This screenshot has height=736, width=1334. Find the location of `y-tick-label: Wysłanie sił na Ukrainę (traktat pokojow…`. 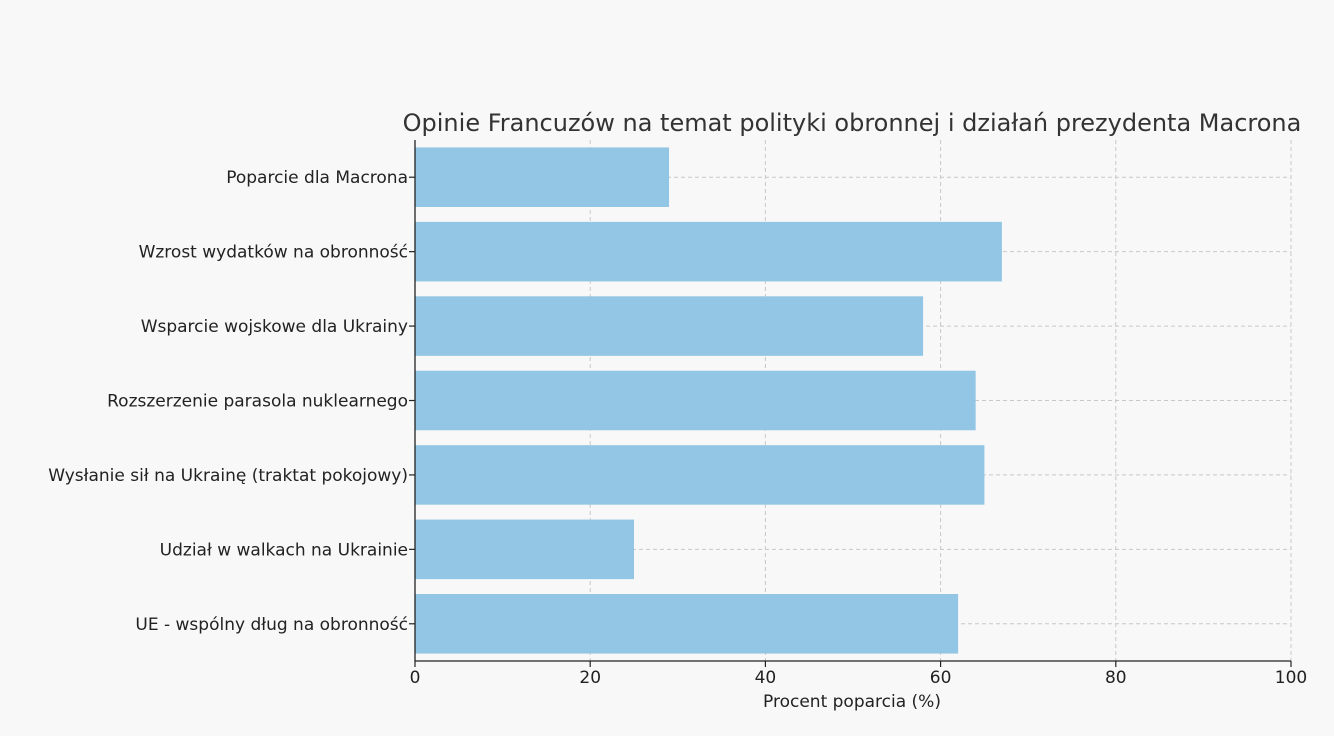

y-tick-label: Wysłanie sił na Ukrainę (traktat pokojow… is located at coordinates (228, 476).